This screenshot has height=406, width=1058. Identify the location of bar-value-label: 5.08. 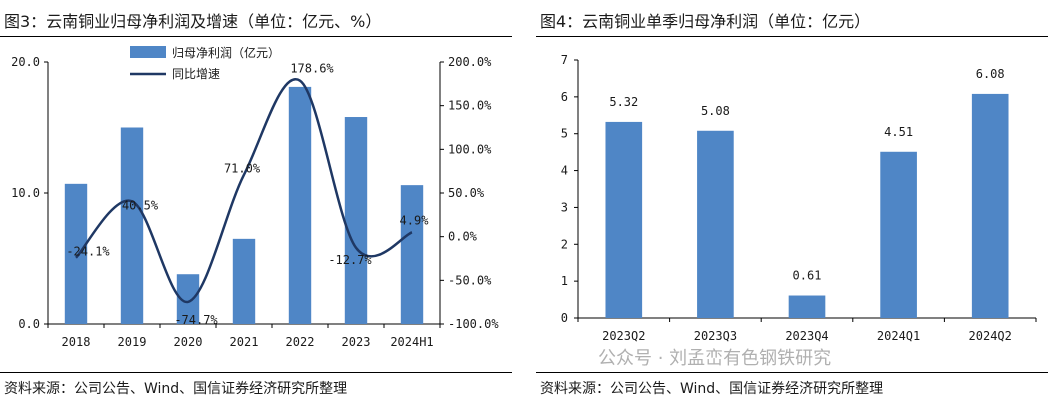
(715, 111).